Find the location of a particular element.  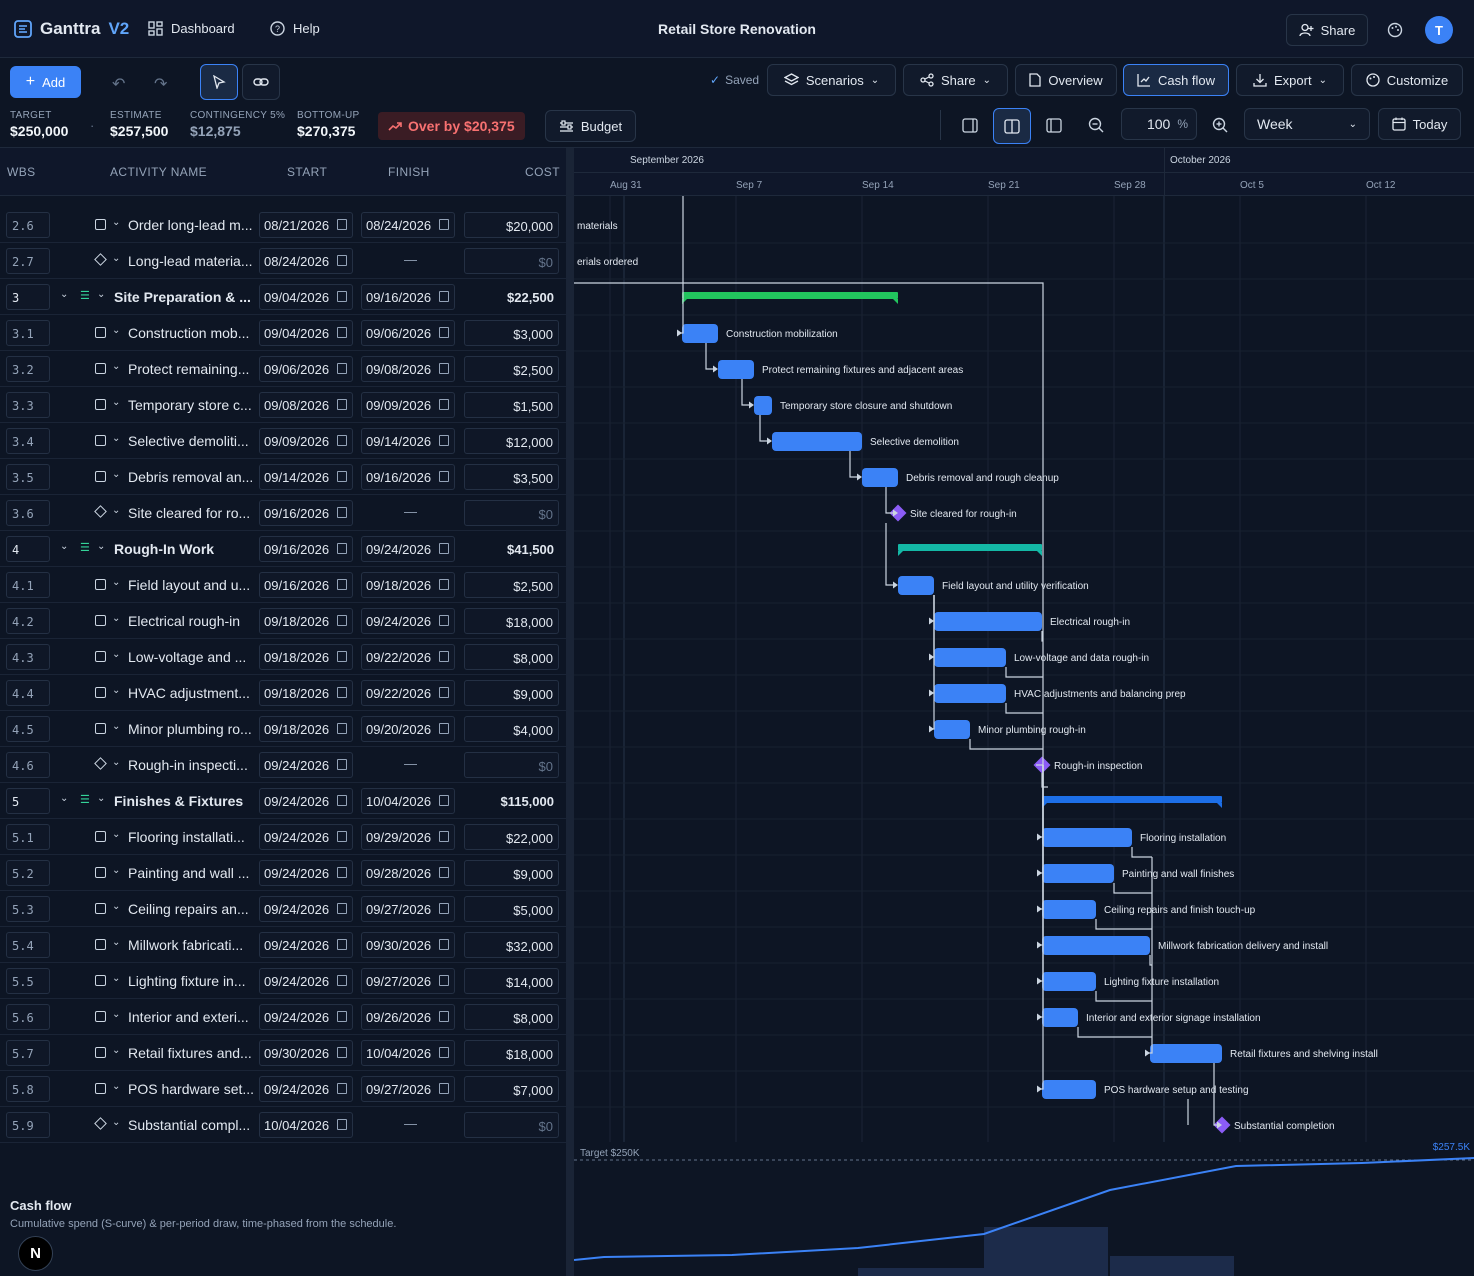

cost-field: $14,000 is located at coordinates (511, 981).